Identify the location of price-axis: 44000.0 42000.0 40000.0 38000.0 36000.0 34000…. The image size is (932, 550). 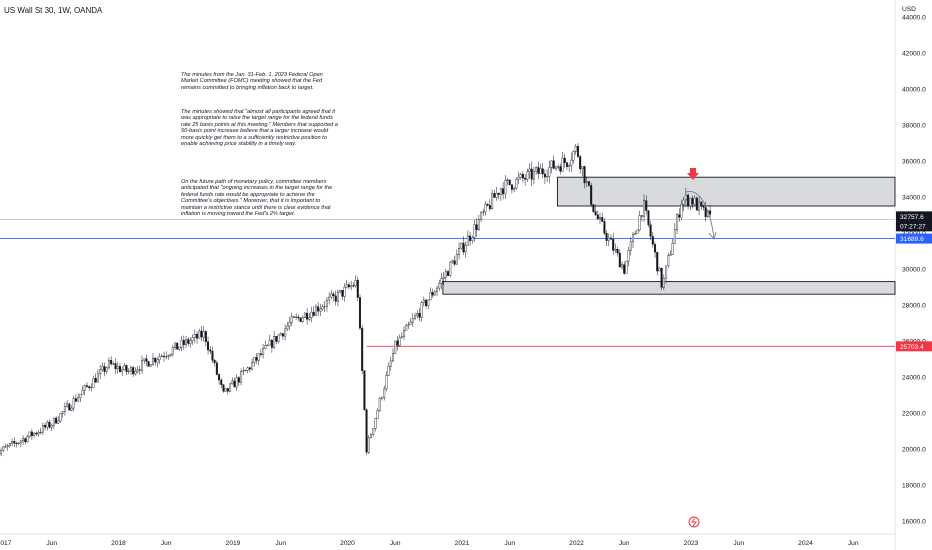
(914, 269).